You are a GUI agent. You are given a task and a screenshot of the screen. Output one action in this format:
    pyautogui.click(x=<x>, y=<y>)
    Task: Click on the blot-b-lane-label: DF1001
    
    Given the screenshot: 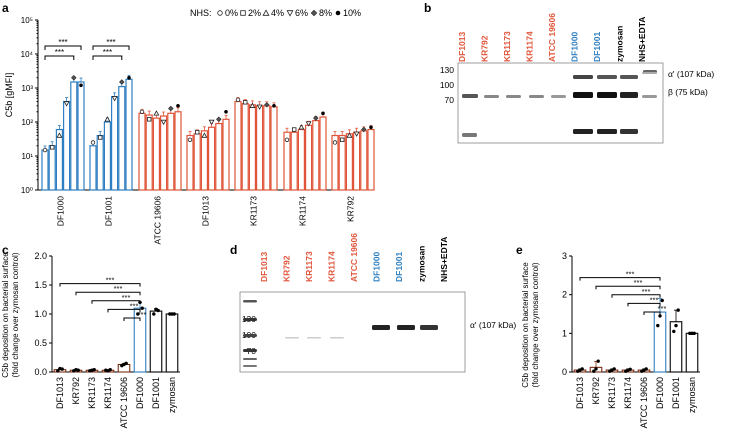 What is the action you would take?
    pyautogui.click(x=597, y=46)
    